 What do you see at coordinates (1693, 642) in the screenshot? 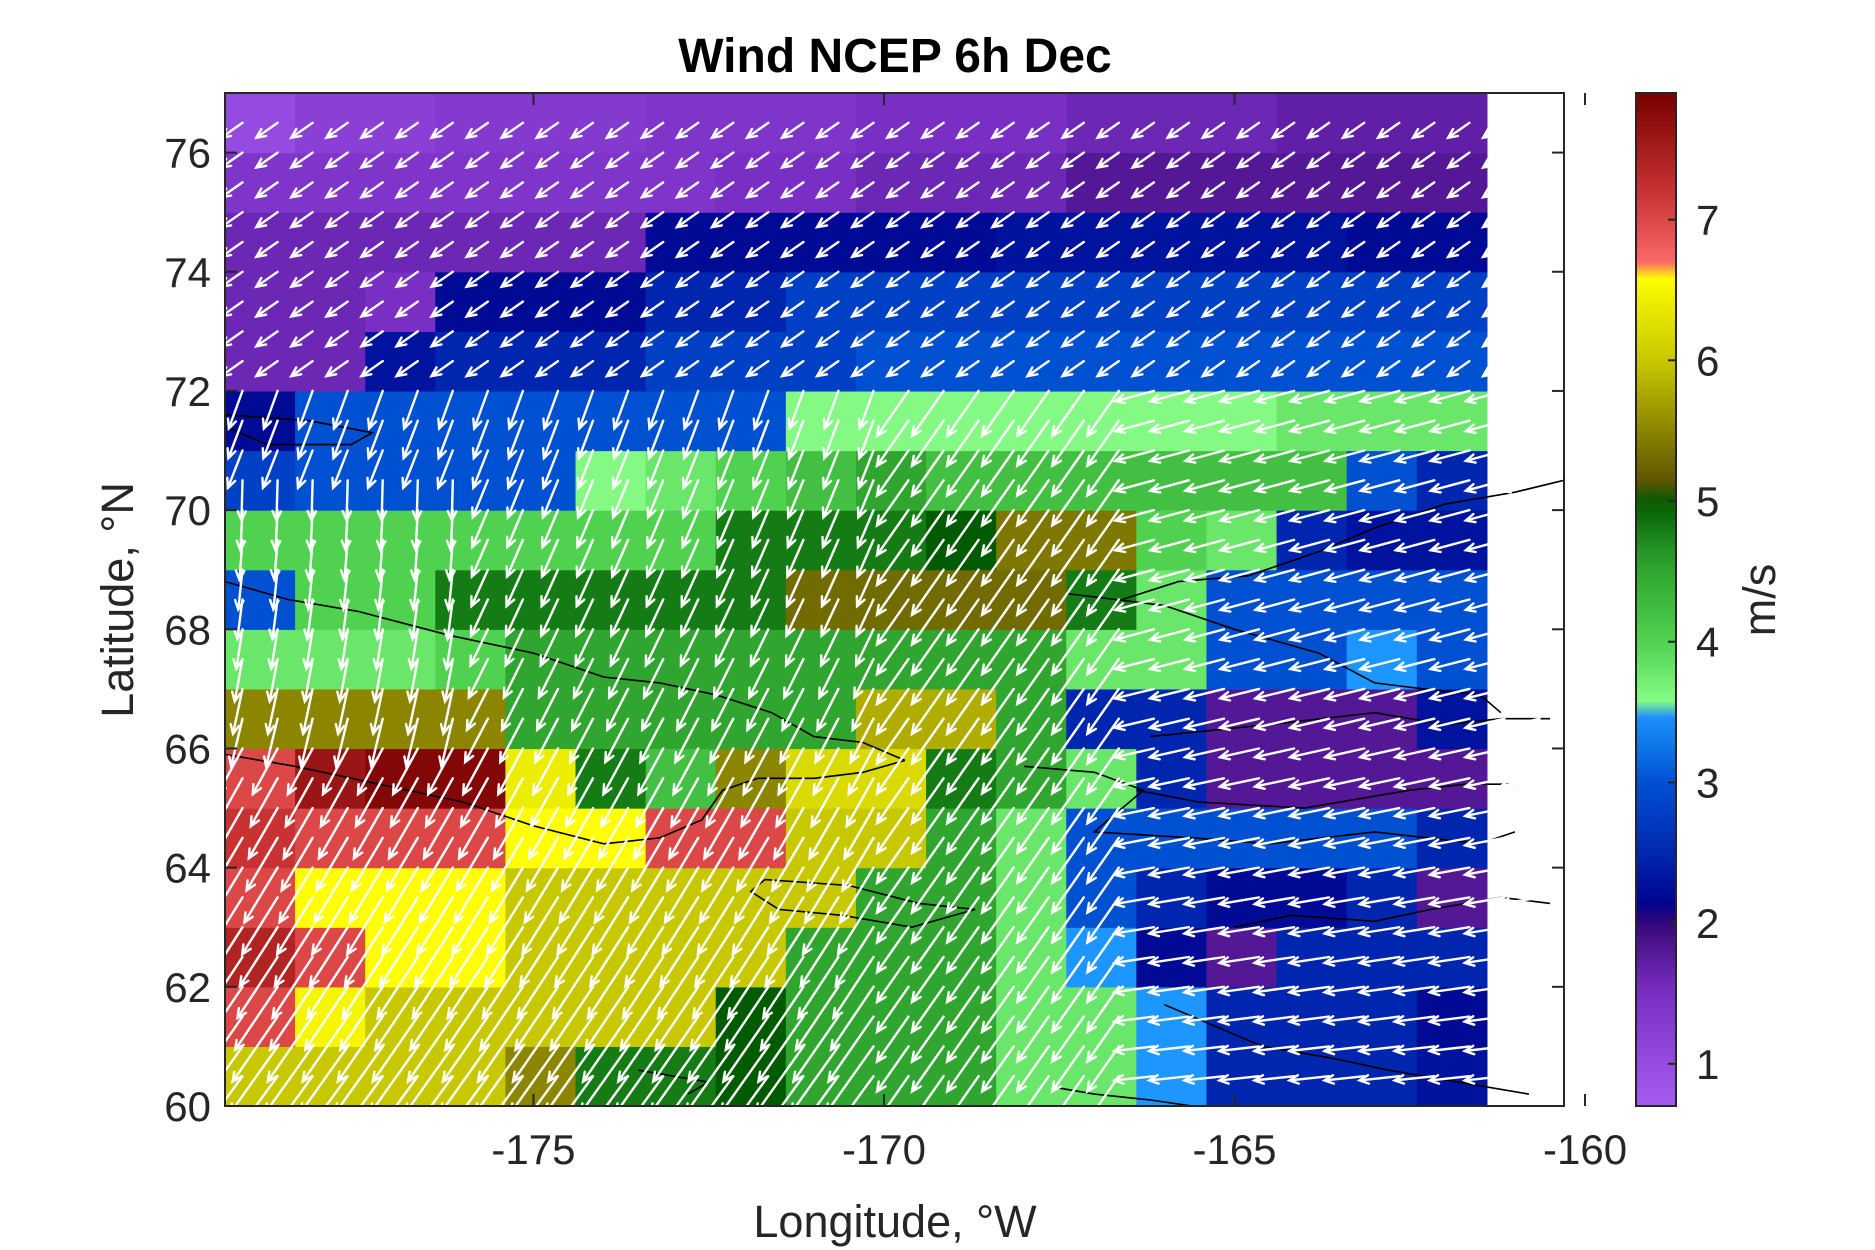
I see `colorbar-ticks: 1 2 3 4 5 6 7` at bounding box center [1693, 642].